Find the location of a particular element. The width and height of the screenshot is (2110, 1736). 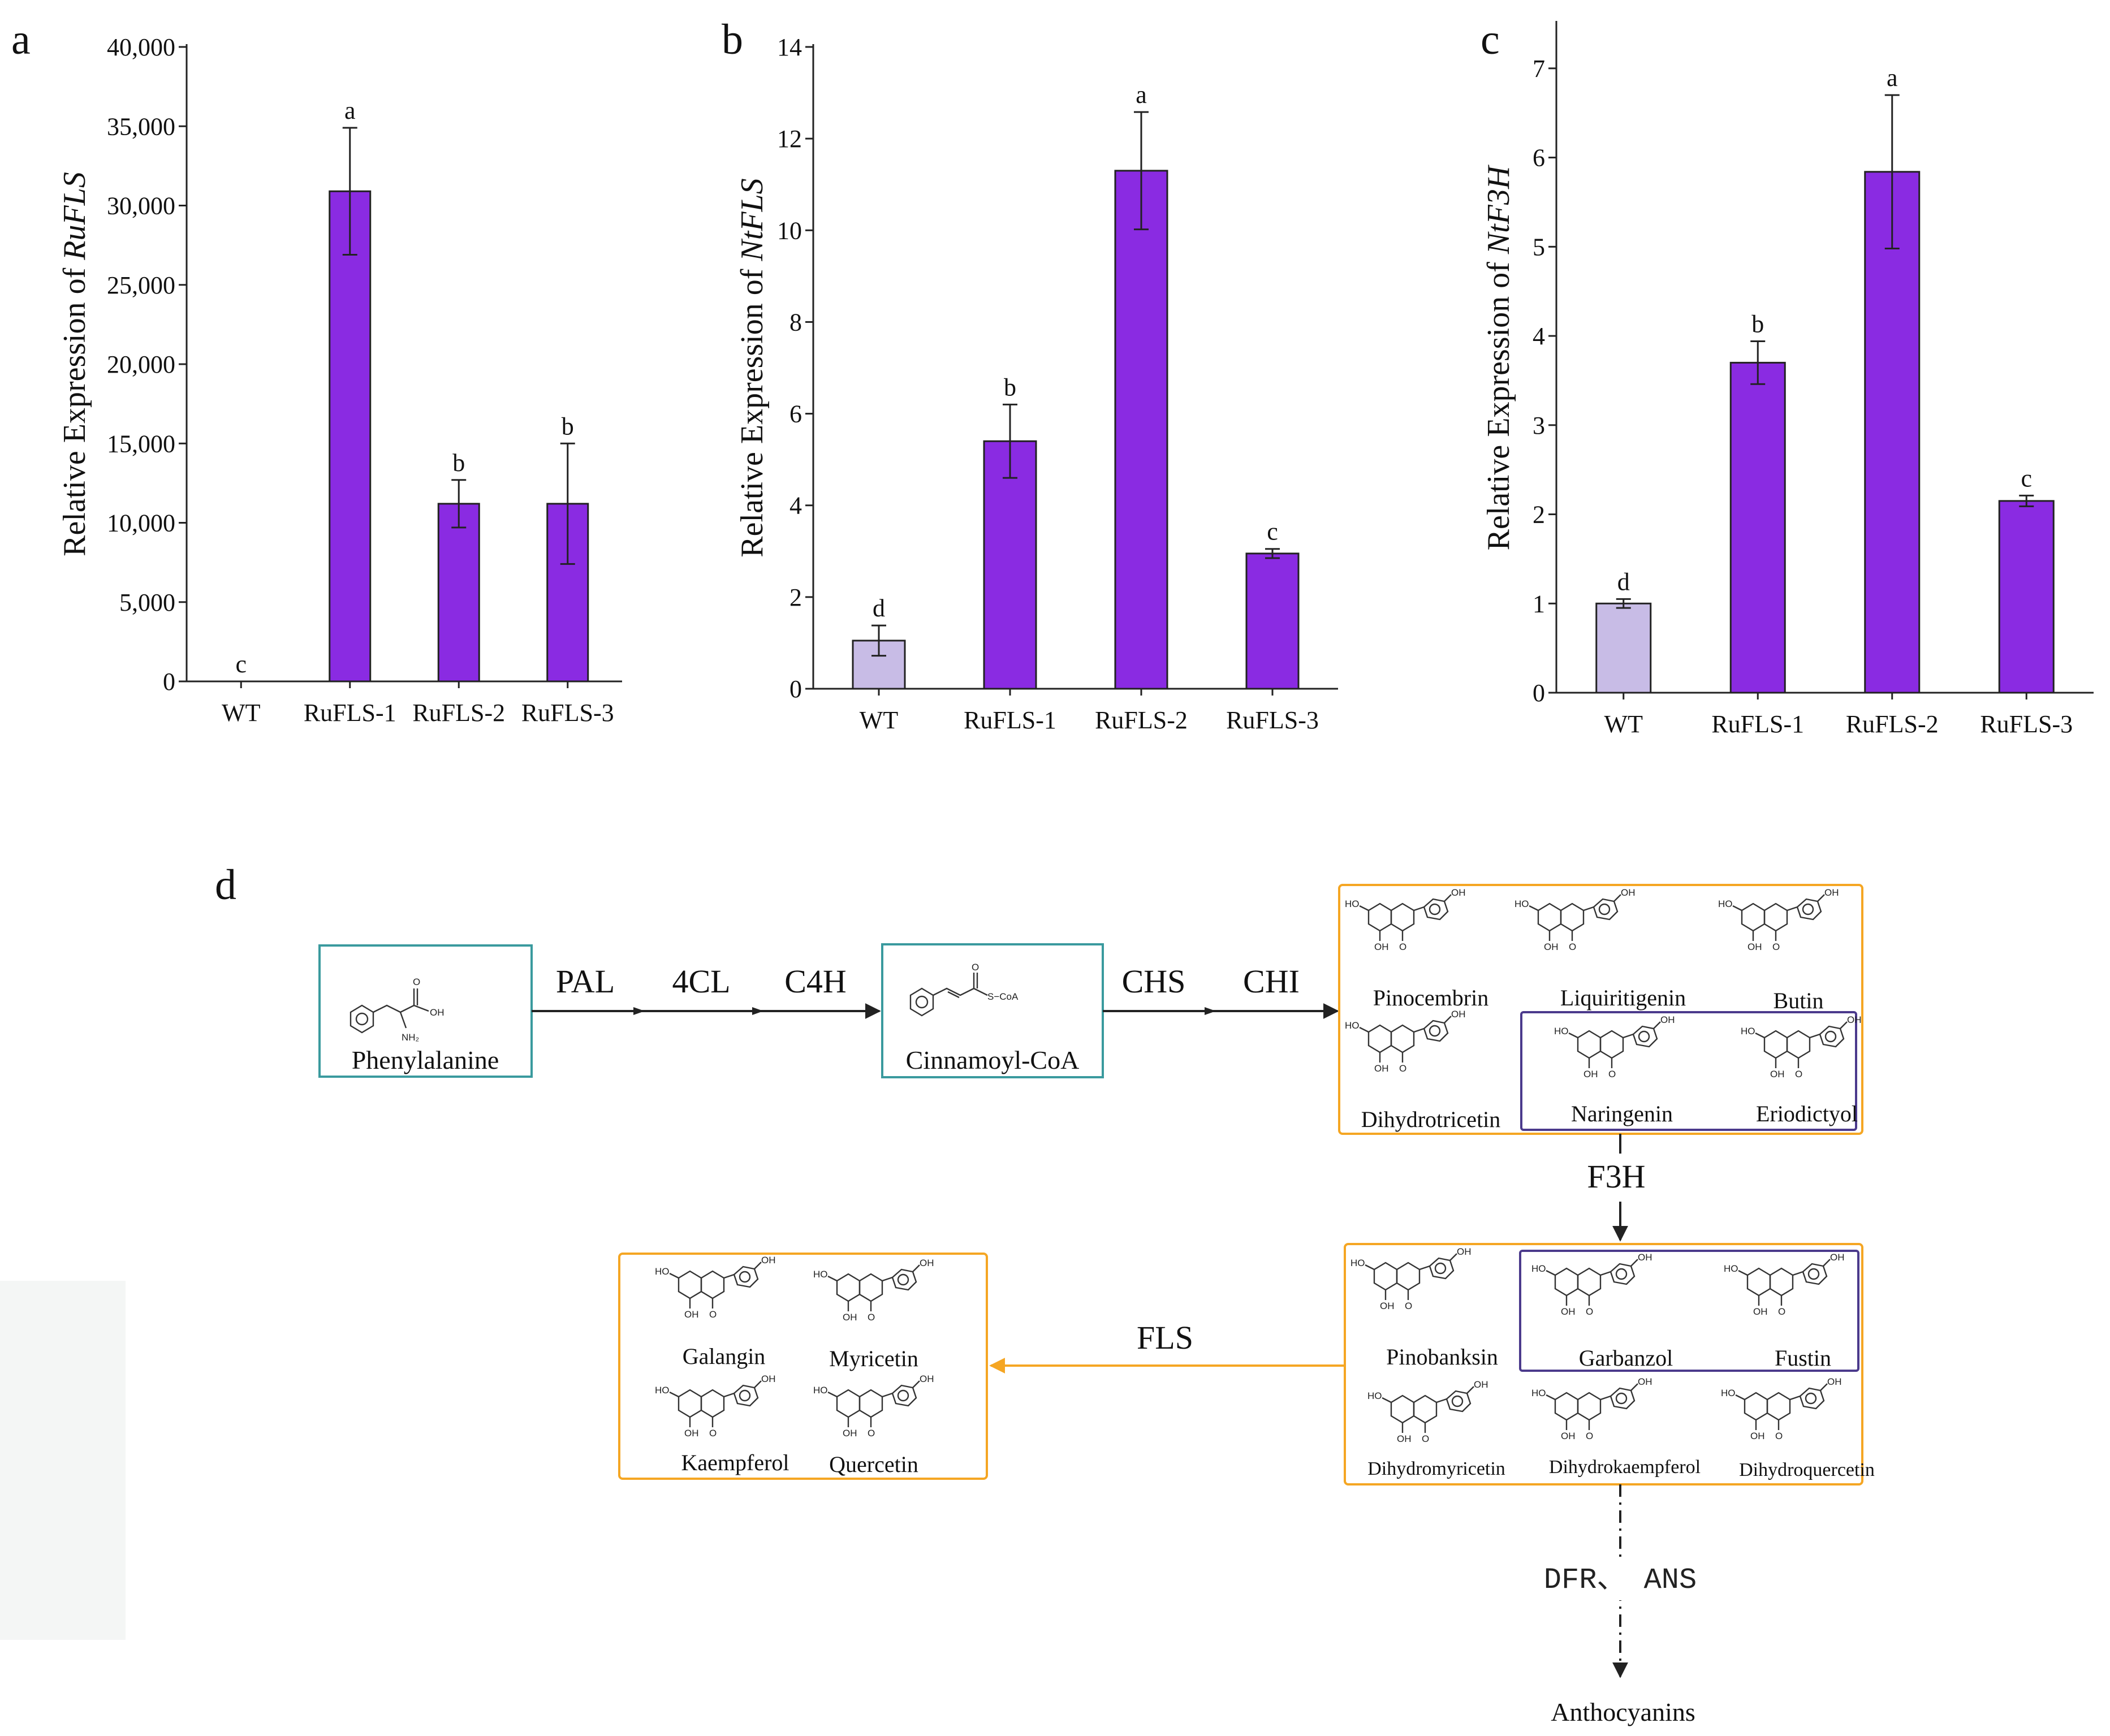

flavanones-highlight-box is located at coordinates (1688, 1071).